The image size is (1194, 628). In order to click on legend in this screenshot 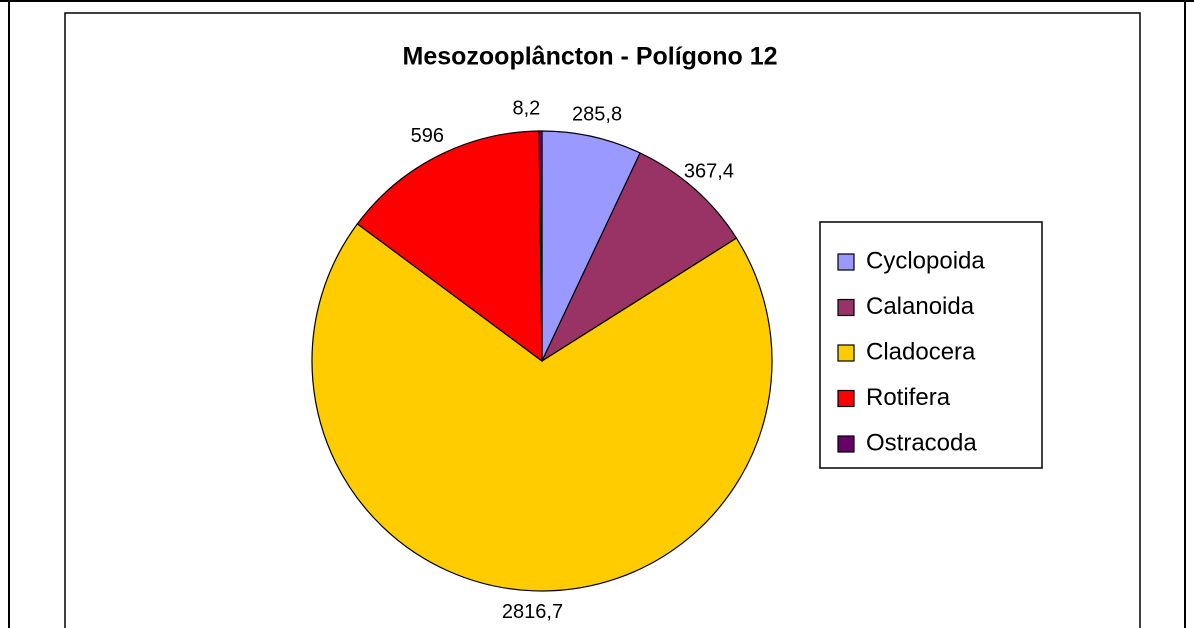, I will do `click(931, 345)`.